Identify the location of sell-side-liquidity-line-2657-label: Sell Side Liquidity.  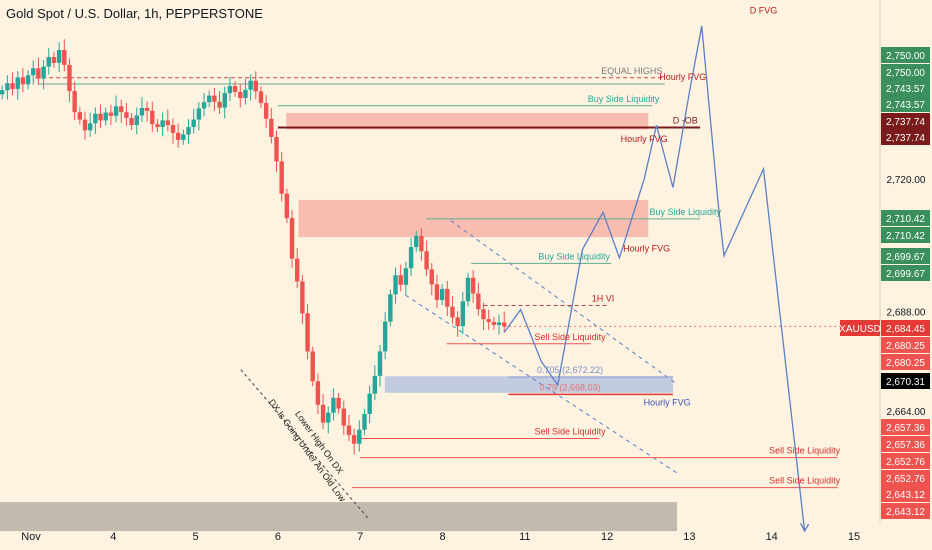
(571, 432).